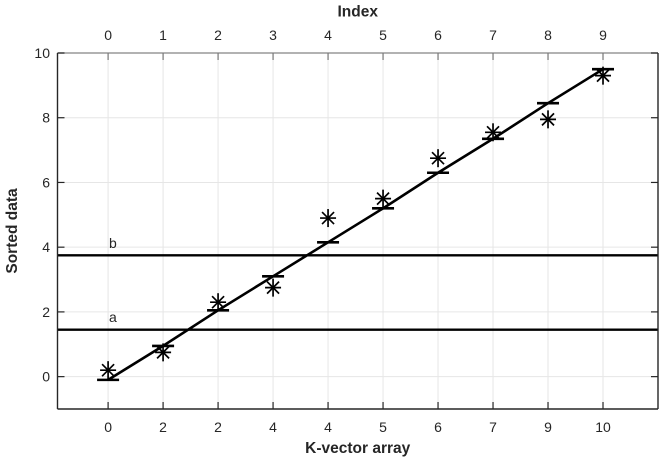 The width and height of the screenshot is (665, 463). Describe the element at coordinates (438, 35) in the screenshot. I see `top-tick-label: 6` at that location.